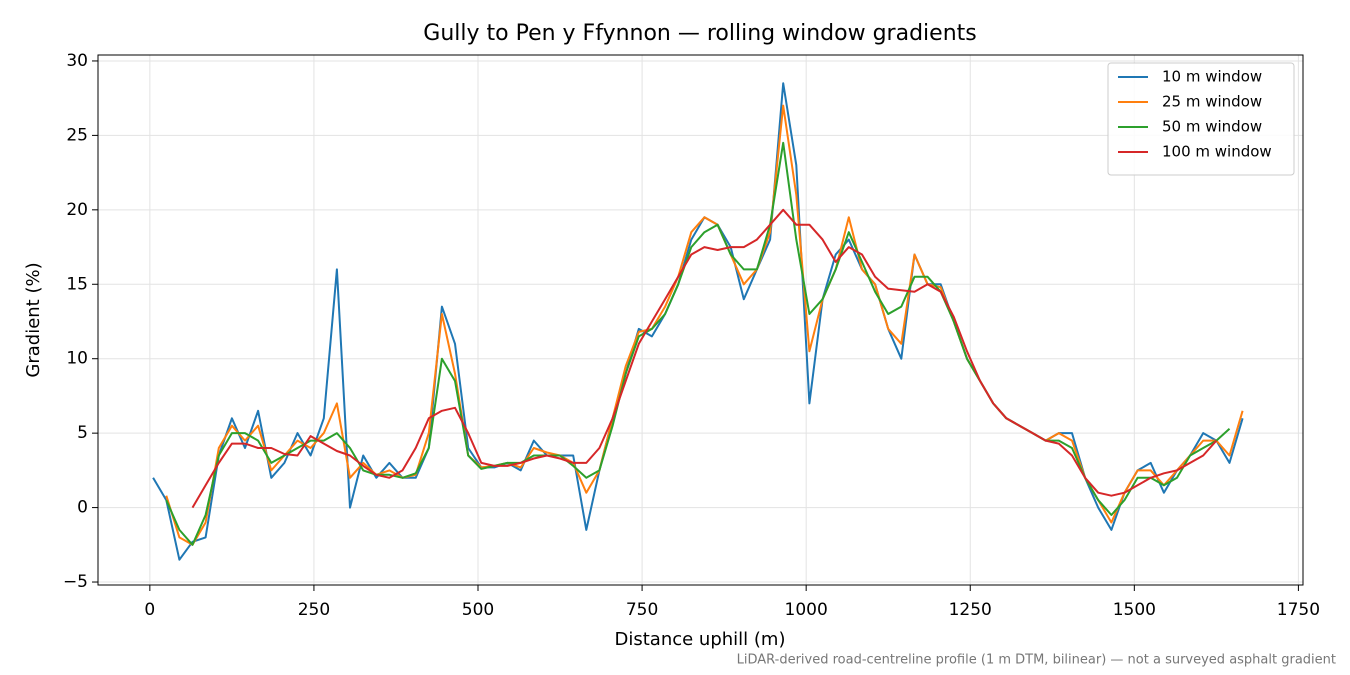 This screenshot has height=675, width=1350. I want to click on y-tick-label: −5, so click(75, 582).